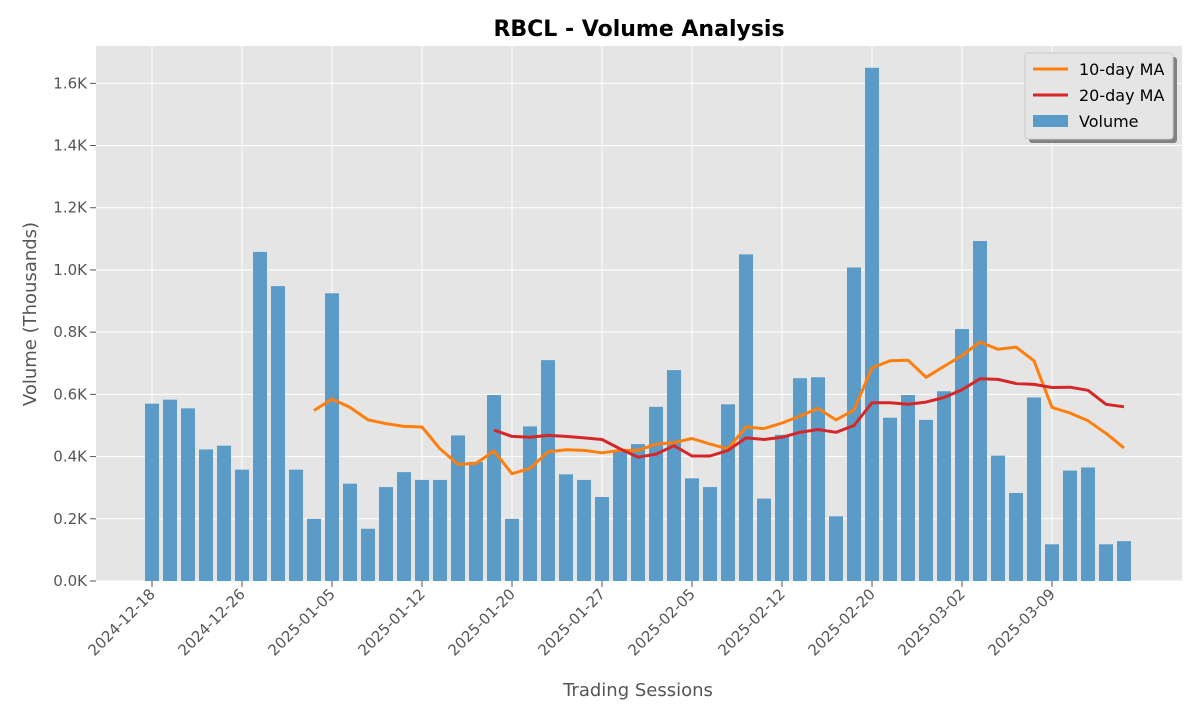 This screenshot has width=1200, height=720. I want to click on x-tick-label: 2024-12-18, so click(121, 622).